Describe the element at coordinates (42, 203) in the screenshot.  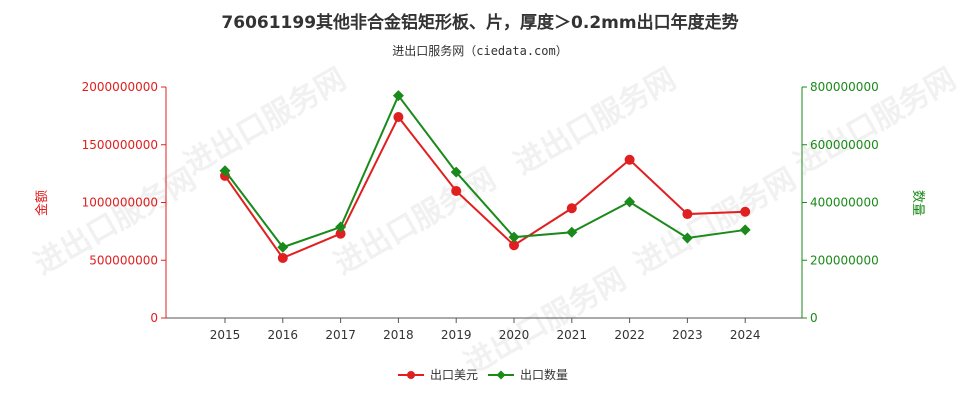
I see `y-axis-title-left: 金额` at that location.